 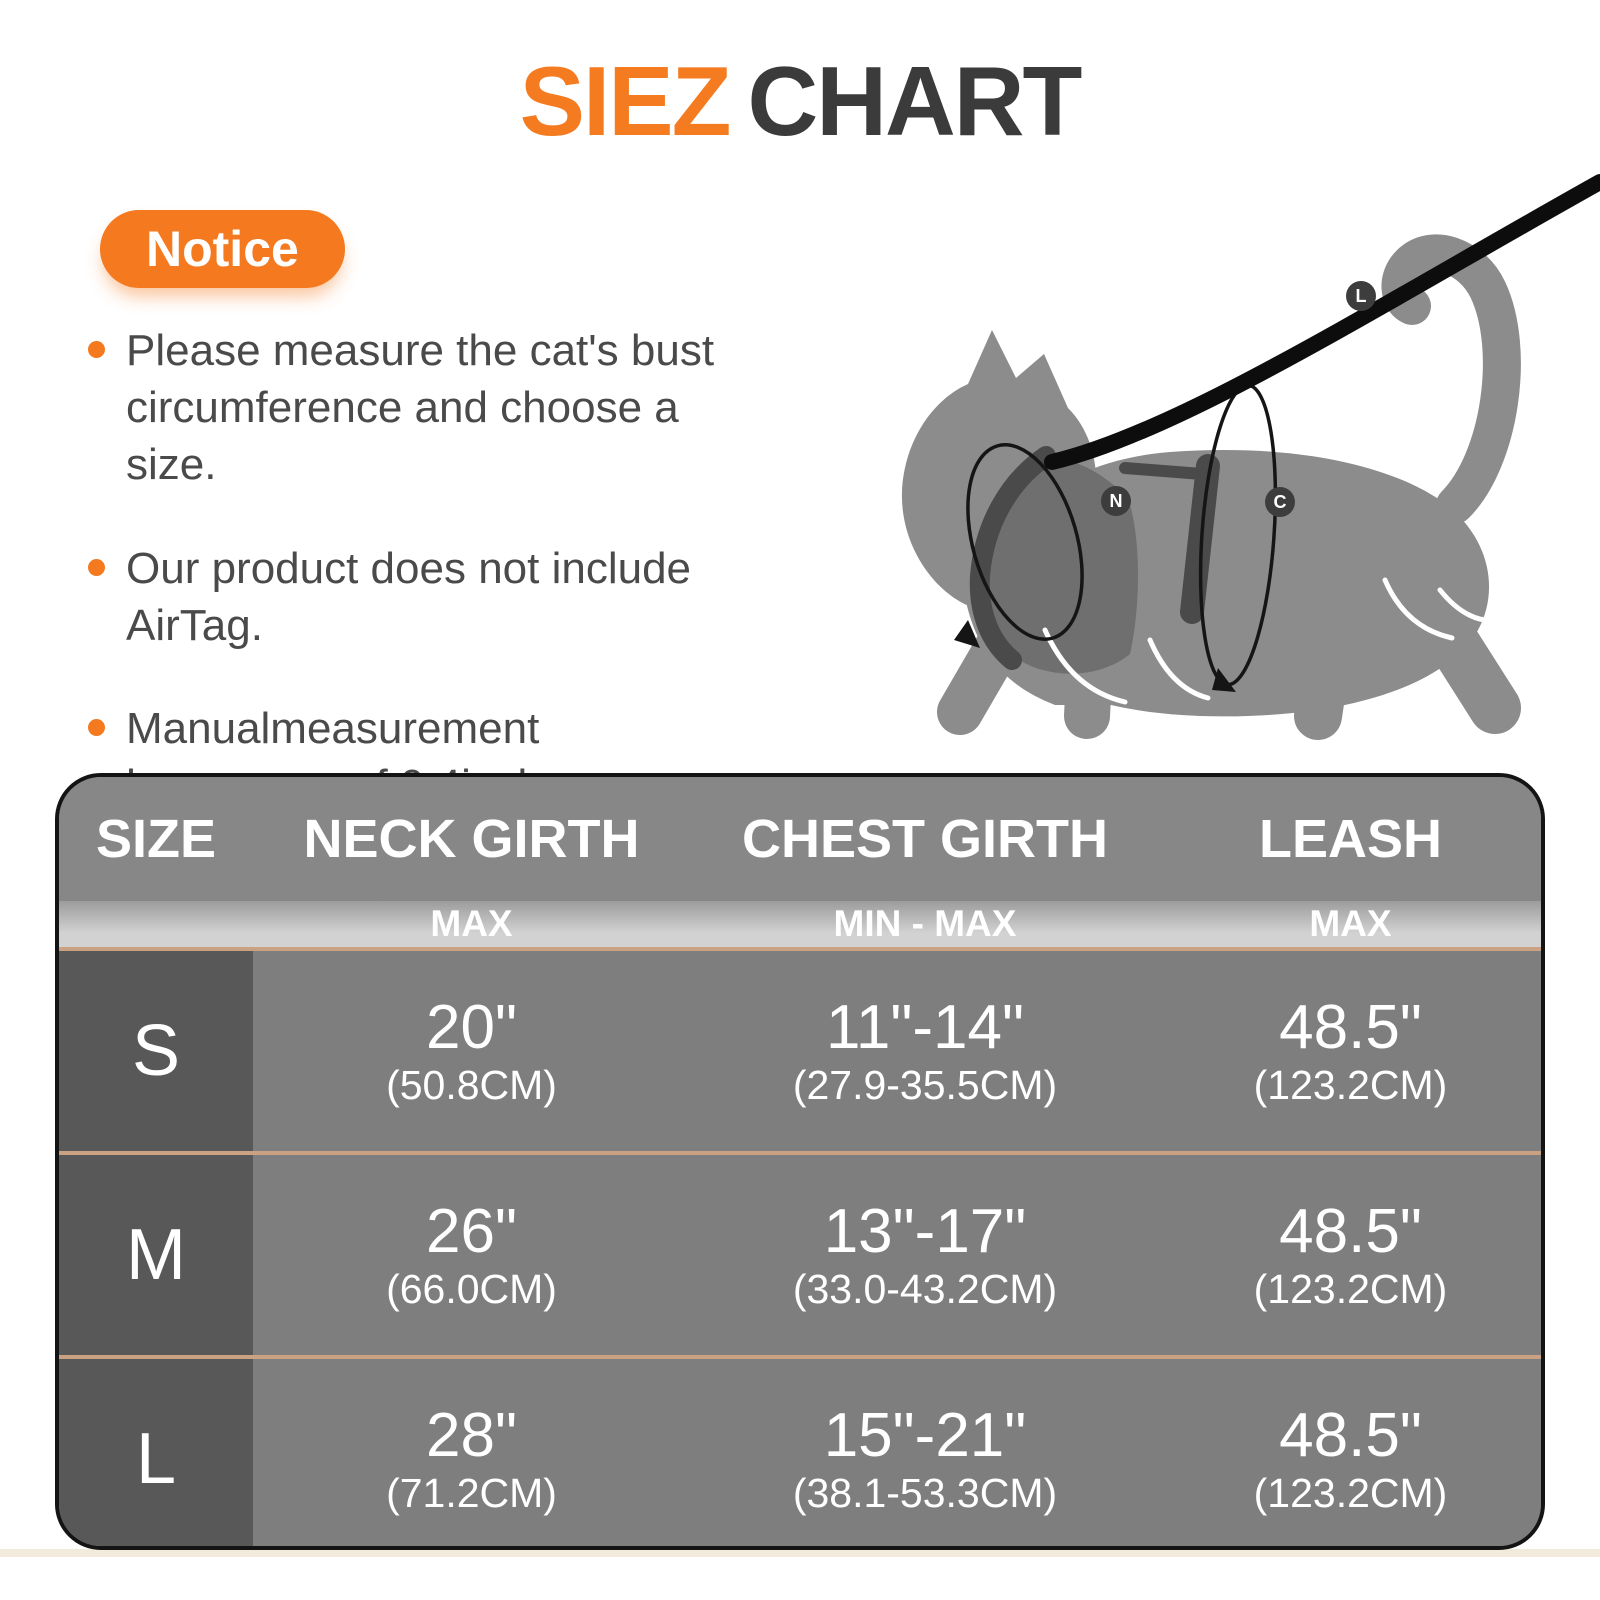 I want to click on marker-leash-label: L, so click(x=1361, y=296).